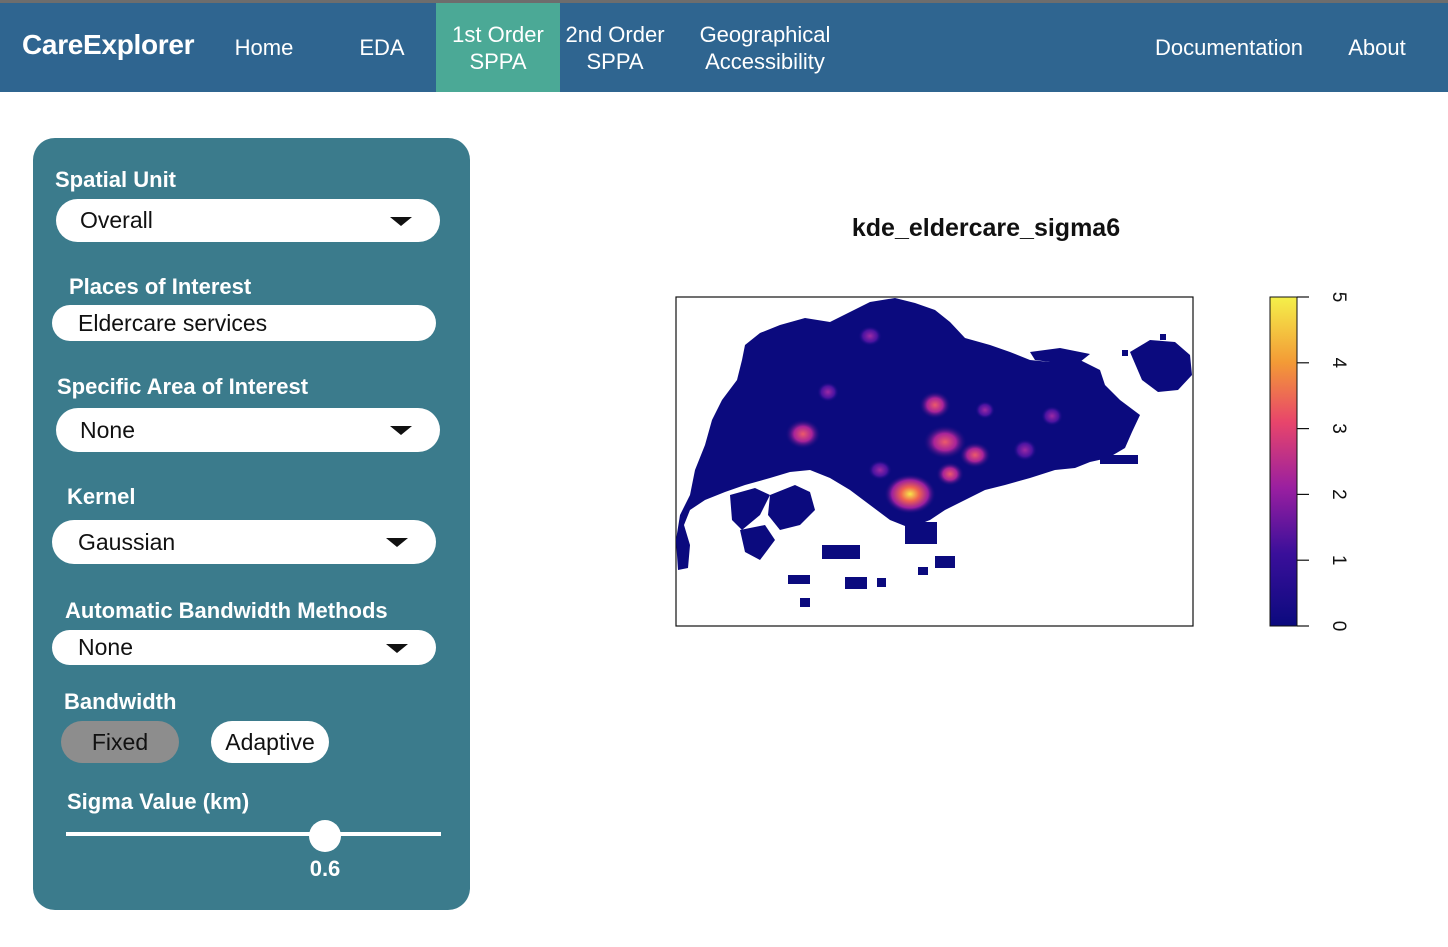 The width and height of the screenshot is (1448, 947). What do you see at coordinates (1338, 363) in the screenshot?
I see `colorbar-tick-label: 4` at bounding box center [1338, 363].